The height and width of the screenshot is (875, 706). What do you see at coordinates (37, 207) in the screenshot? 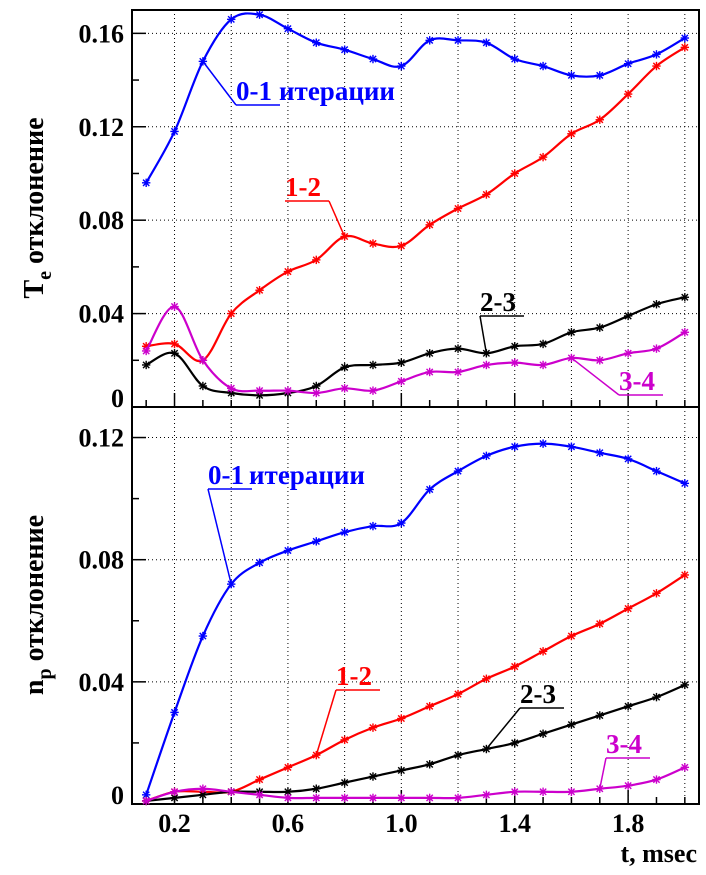
I see `te-y-axis-label: Te отклонение` at bounding box center [37, 207].